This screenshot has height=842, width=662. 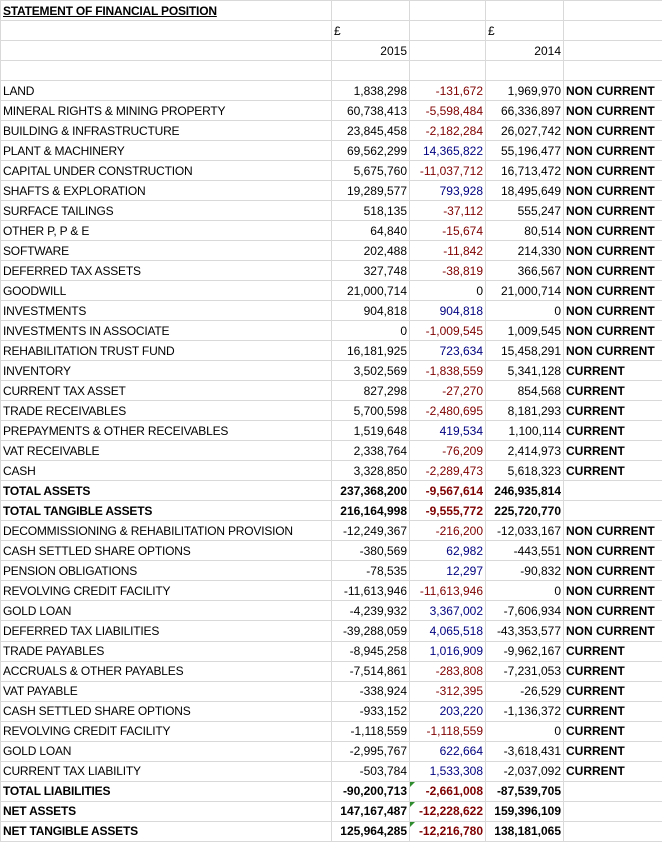 What do you see at coordinates (370, 511) in the screenshot?
I see `value-2015: 216,164,998` at bounding box center [370, 511].